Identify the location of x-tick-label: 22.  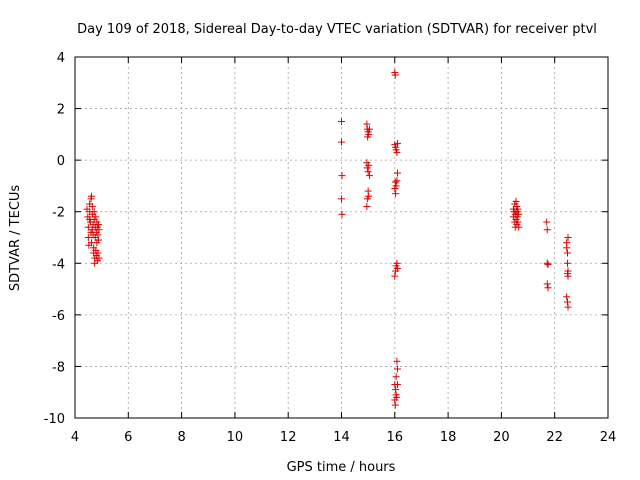
(554, 437).